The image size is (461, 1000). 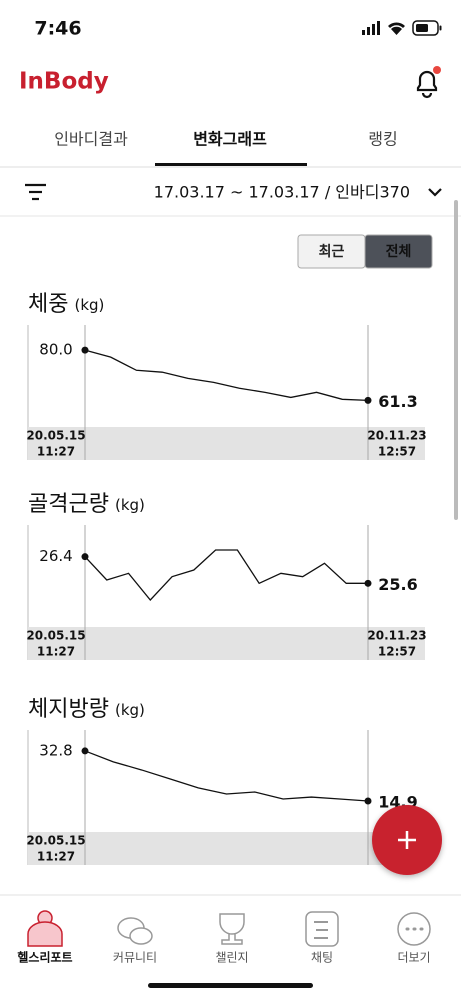 I want to click on chart-title-text: 골격근량, so click(x=68, y=504).